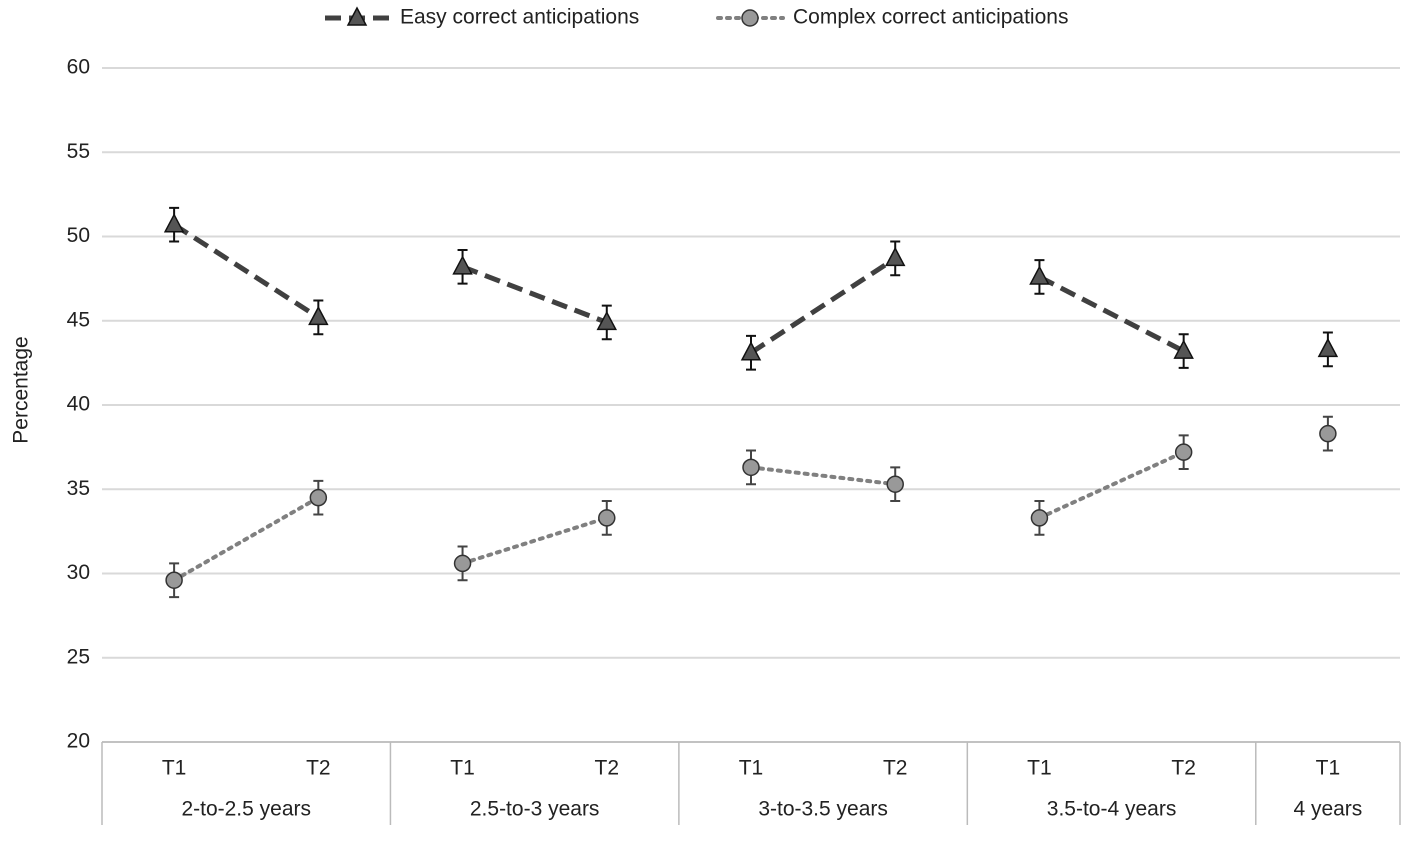 This screenshot has height=847, width=1416. Describe the element at coordinates (78, 151) in the screenshot. I see `y-tick-label: 55` at that location.